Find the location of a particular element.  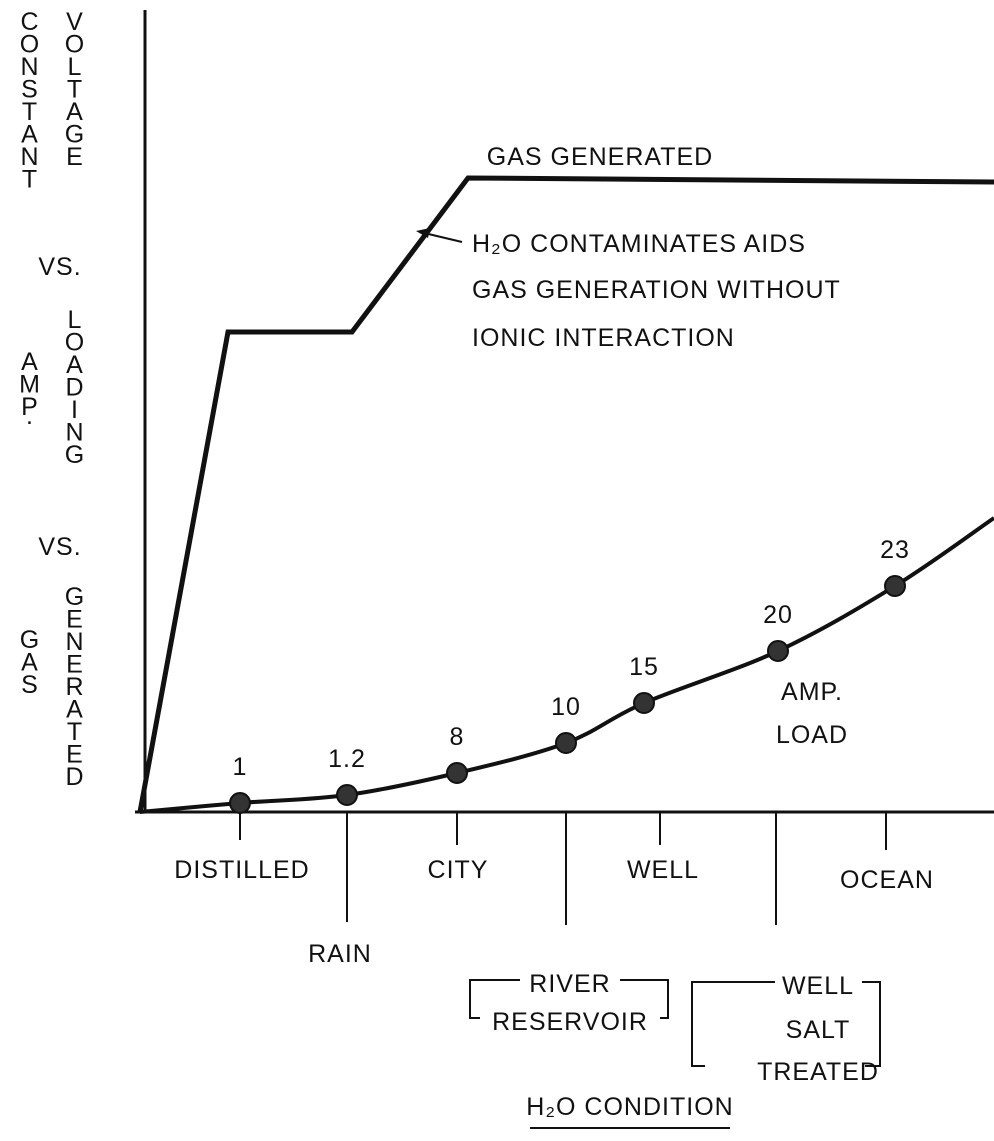

annotation: H₂O CONTAMINATES AIDS is located at coordinates (639, 244).